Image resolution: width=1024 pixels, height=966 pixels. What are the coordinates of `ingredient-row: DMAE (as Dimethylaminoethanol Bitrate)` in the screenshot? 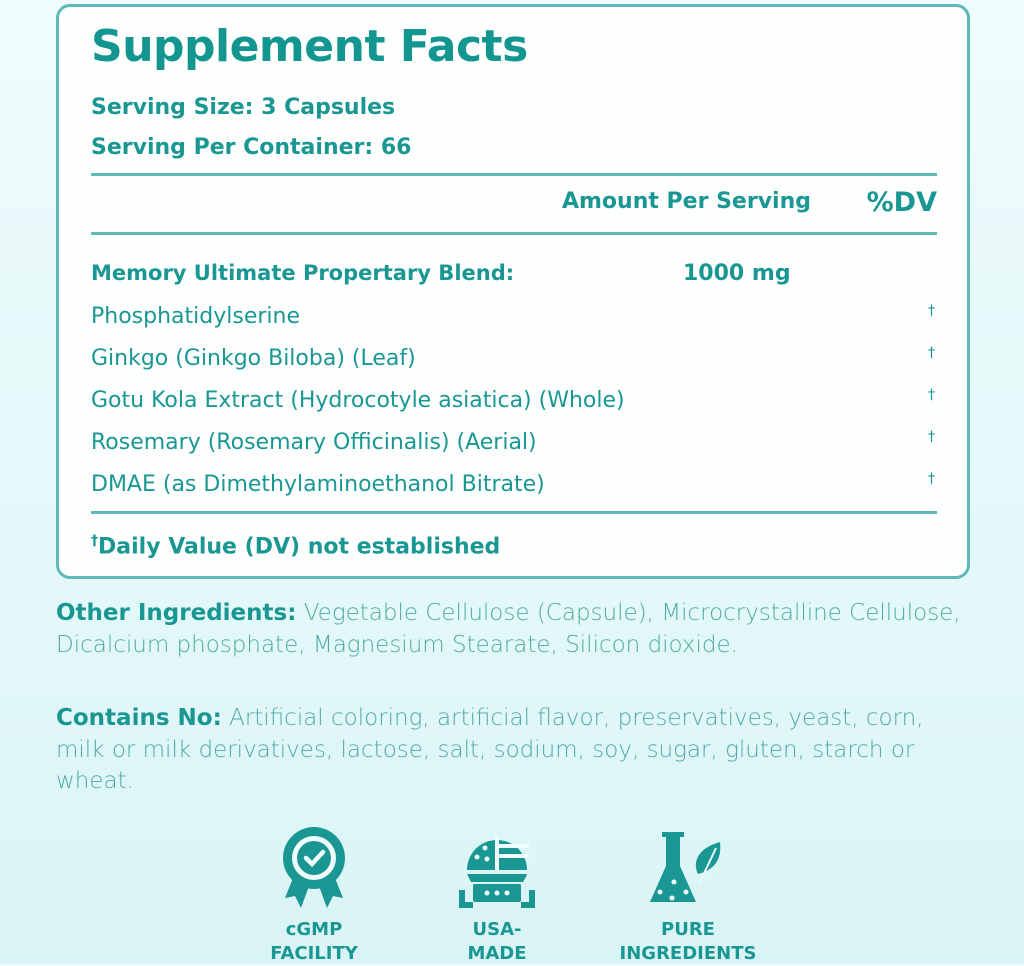 It's located at (318, 484).